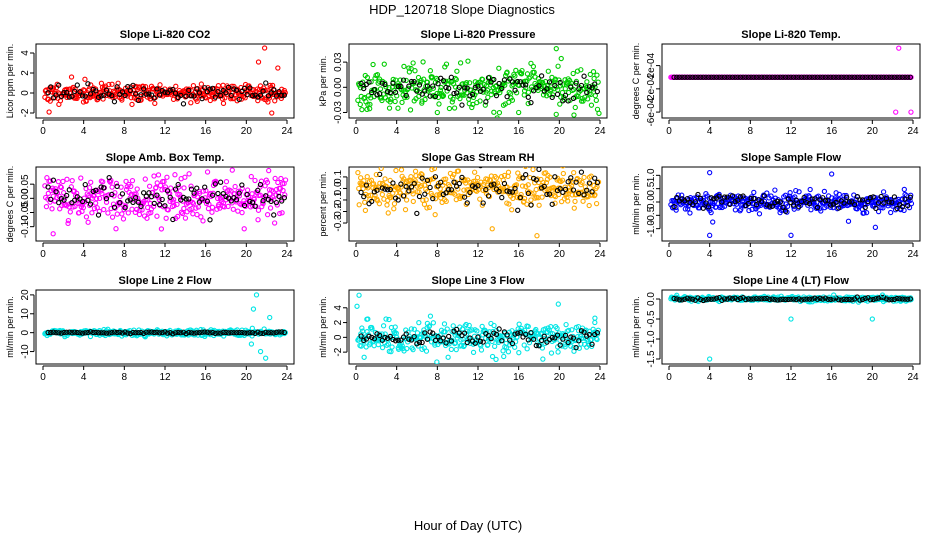  What do you see at coordinates (165, 131) in the screenshot?
I see `x-tick-label: 12` at bounding box center [165, 131].